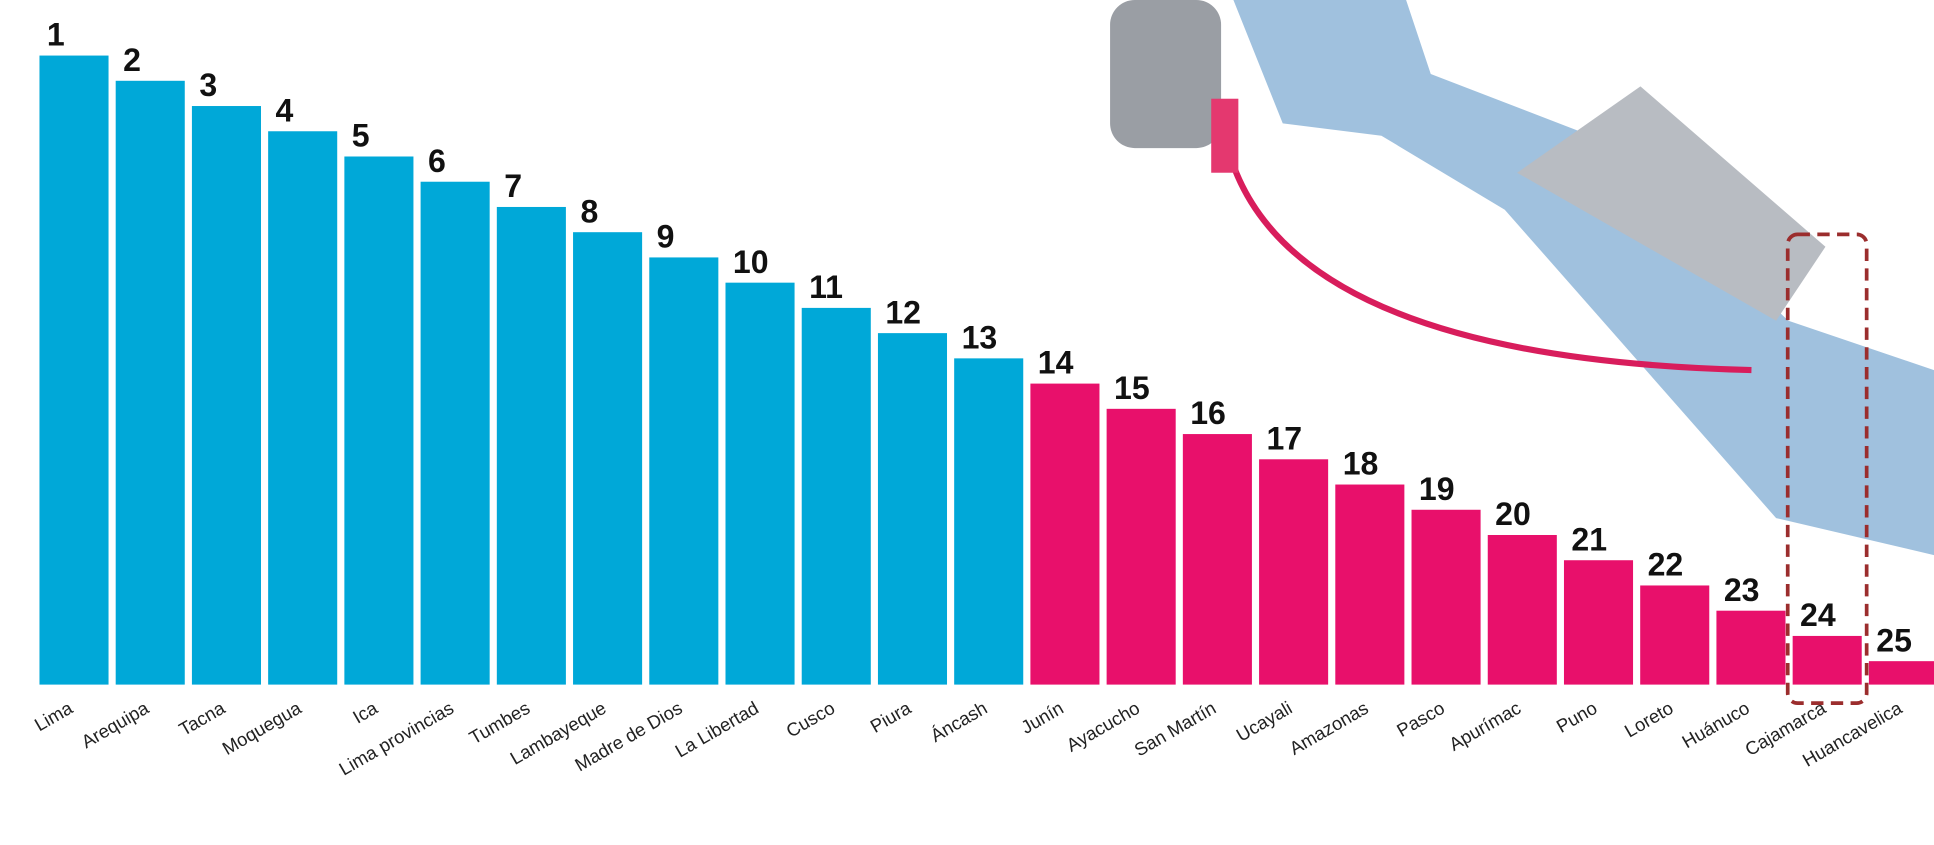  Describe the element at coordinates (903, 312) in the screenshot. I see `rank-label: 12` at that location.